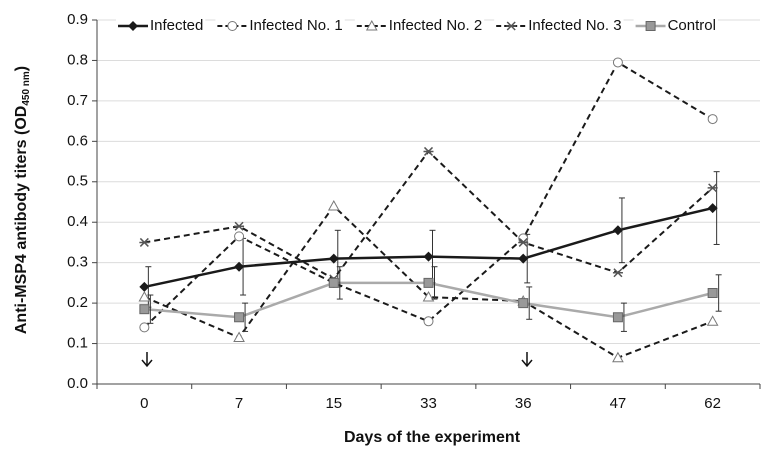 The image size is (771, 452). I want to click on legend-label: Infected No. 1, so click(295, 25).